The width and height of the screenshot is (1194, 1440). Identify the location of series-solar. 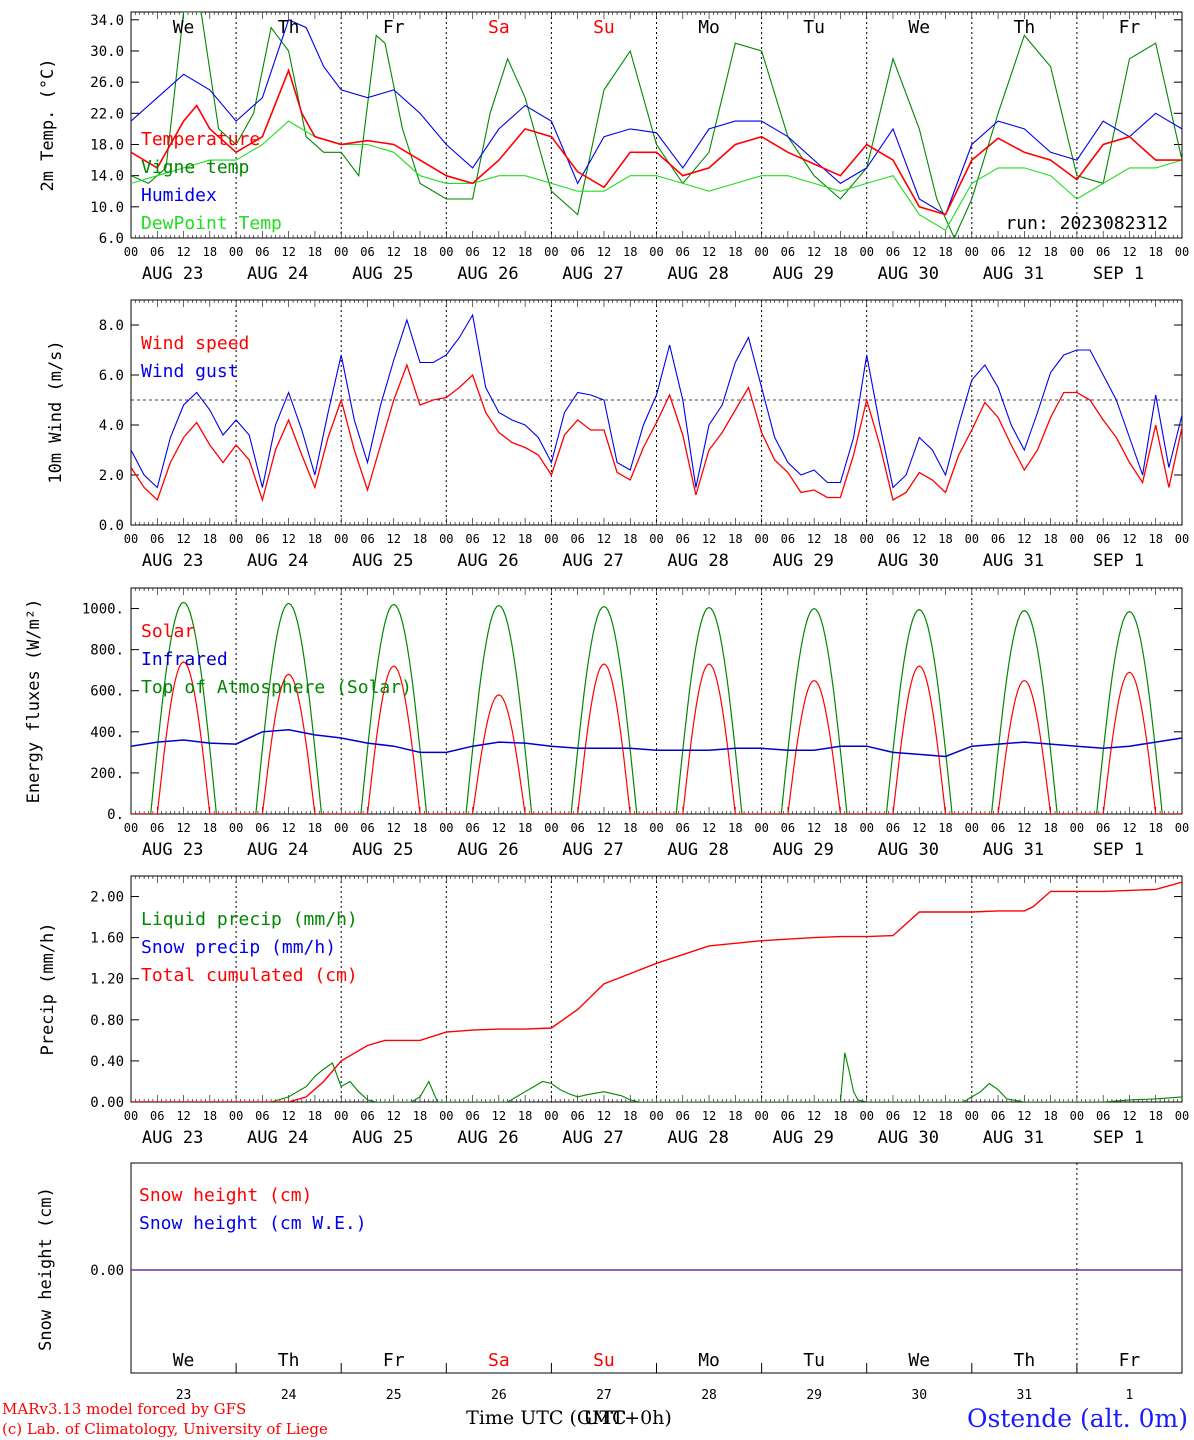
(604, 738).